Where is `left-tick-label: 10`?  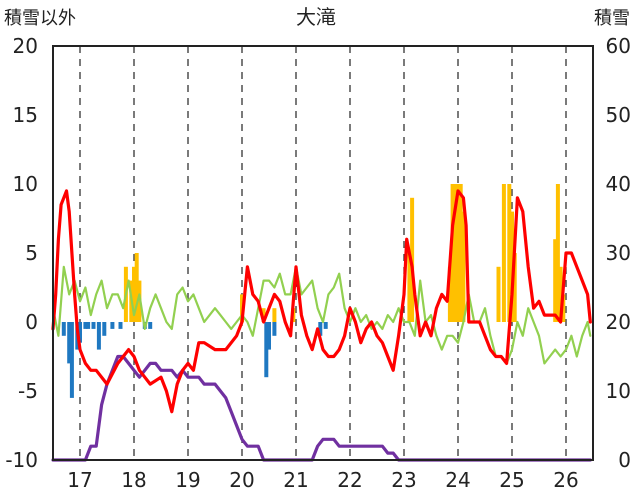
left-tick-label: 10 is located at coordinates (25, 184).